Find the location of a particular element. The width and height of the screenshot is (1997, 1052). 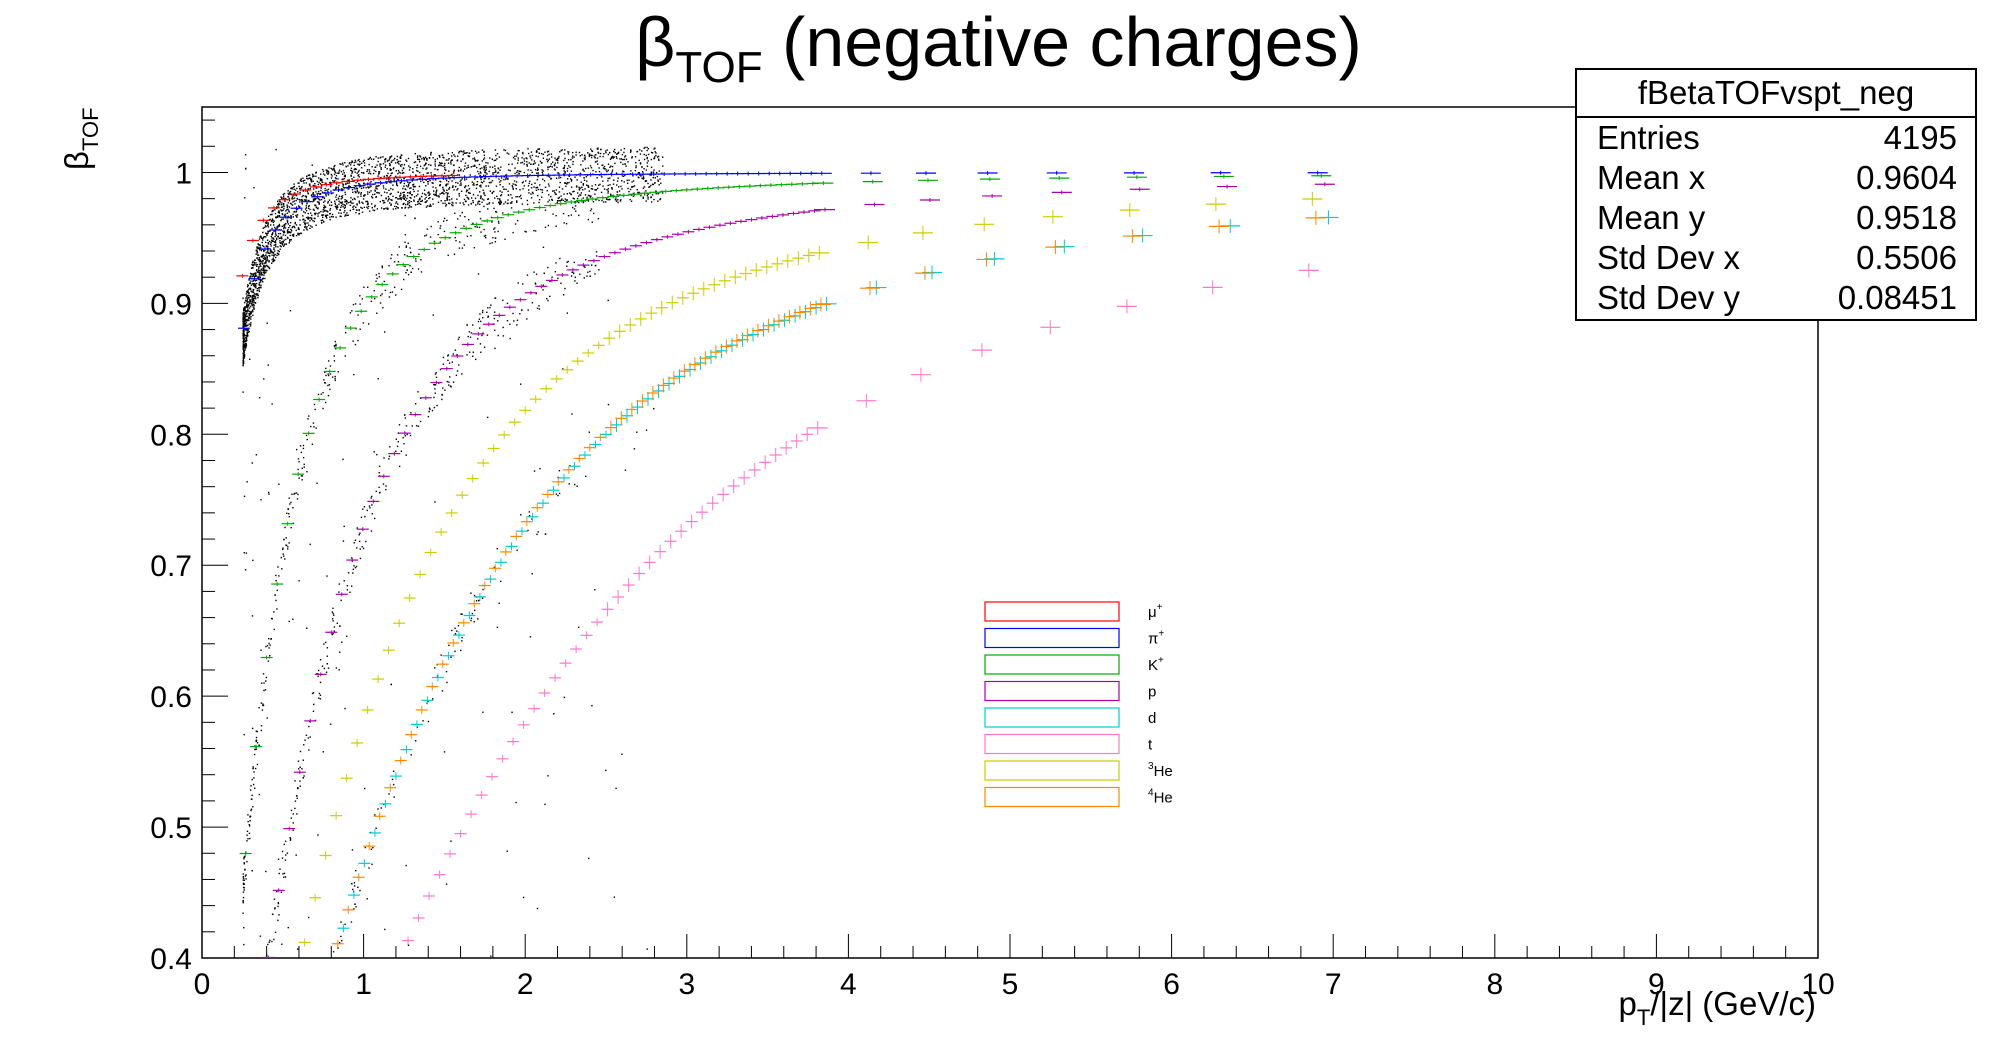

legend-swatch-μ+ is located at coordinates (1052, 611).